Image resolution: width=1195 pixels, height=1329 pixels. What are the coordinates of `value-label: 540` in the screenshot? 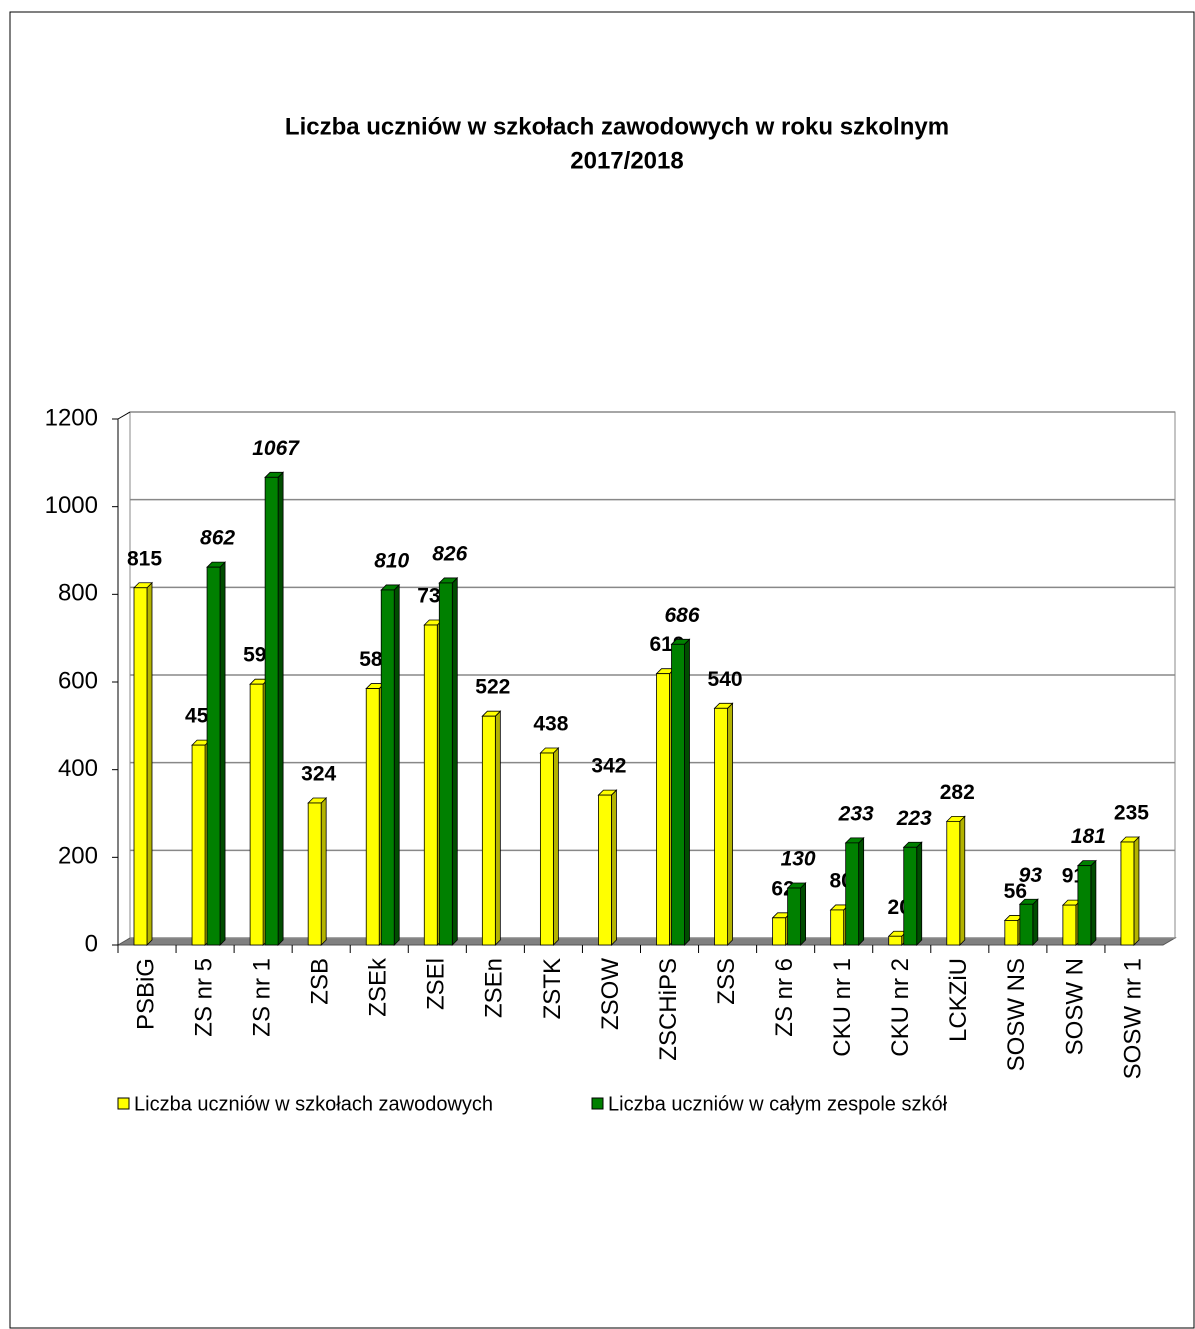 It's located at (725, 679).